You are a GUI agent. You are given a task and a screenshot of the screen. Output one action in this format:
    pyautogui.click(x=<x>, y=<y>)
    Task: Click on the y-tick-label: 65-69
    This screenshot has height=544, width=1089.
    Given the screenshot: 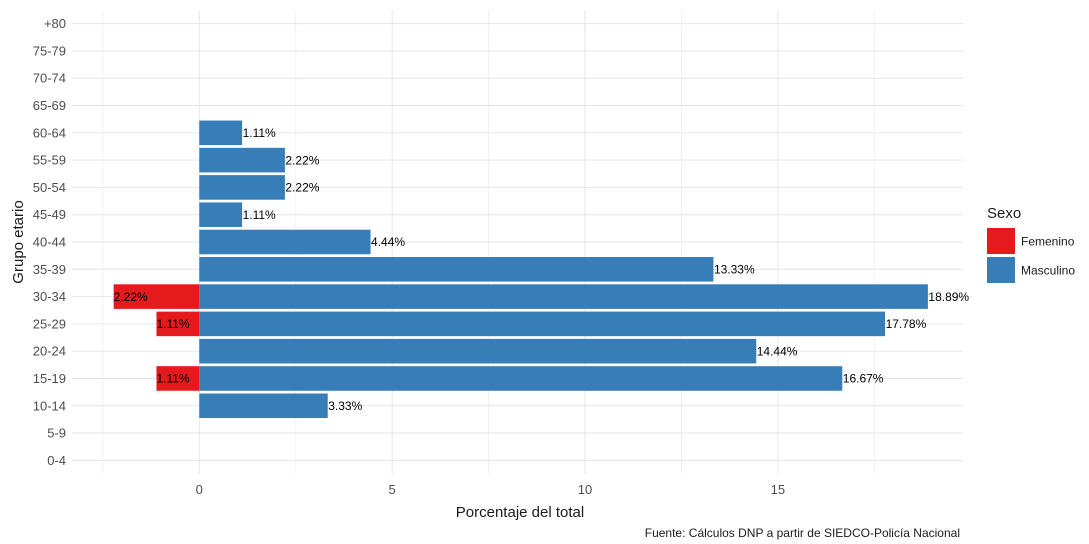 What is the action you would take?
    pyautogui.click(x=49, y=105)
    